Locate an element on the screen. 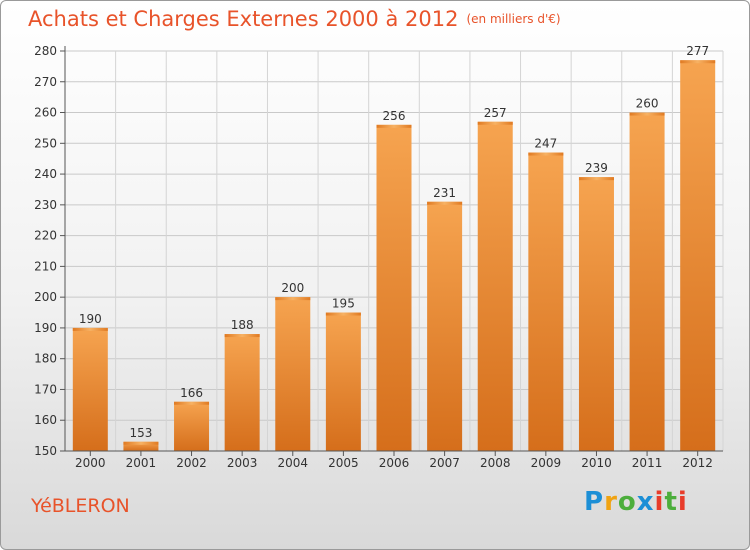 This screenshot has height=550, width=750. x-tick-label: 2012 is located at coordinates (697, 463).